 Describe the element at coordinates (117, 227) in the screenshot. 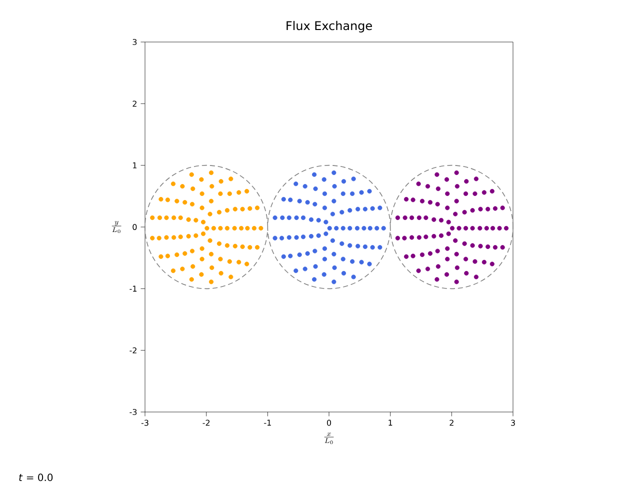

I see `y-axis-title: $\frac{y}{L_0}$` at that location.